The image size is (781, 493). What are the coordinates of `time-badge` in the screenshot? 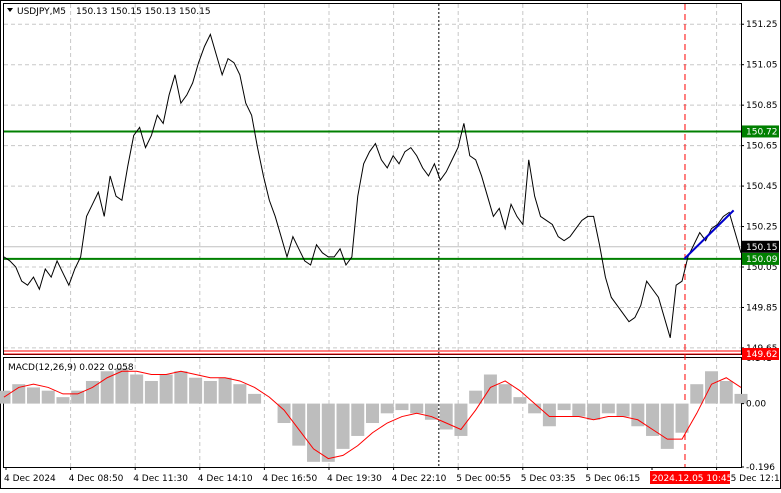 It's located at (690, 477).